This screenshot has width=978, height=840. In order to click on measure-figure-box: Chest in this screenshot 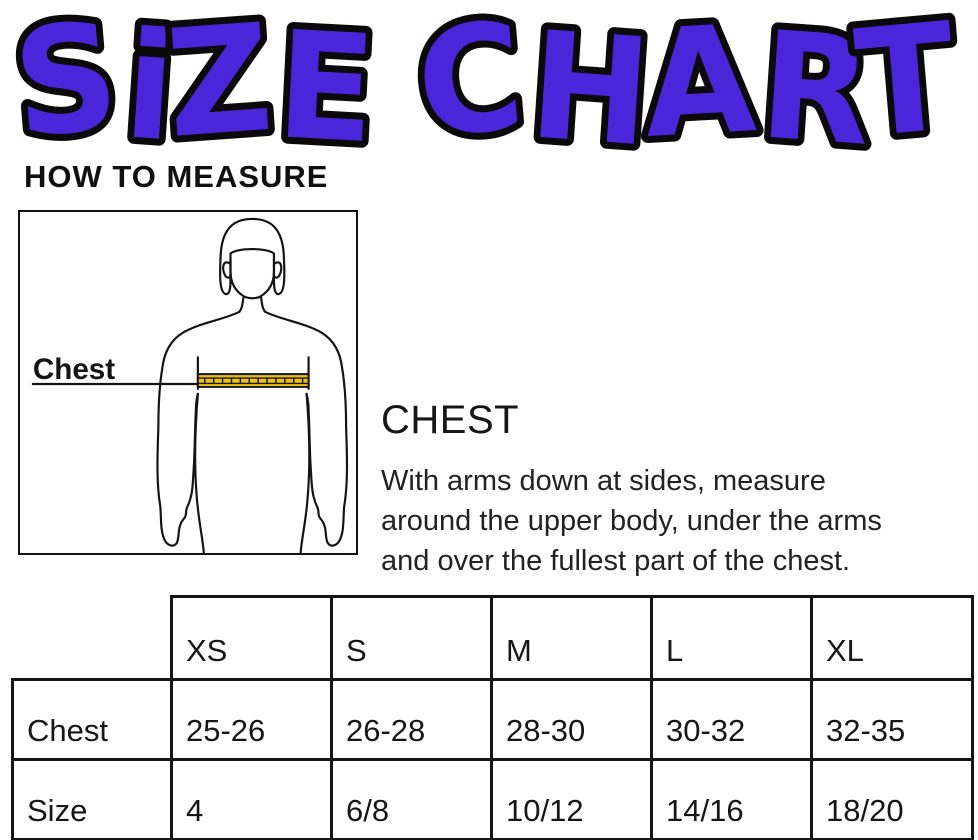, I will do `click(188, 382)`.